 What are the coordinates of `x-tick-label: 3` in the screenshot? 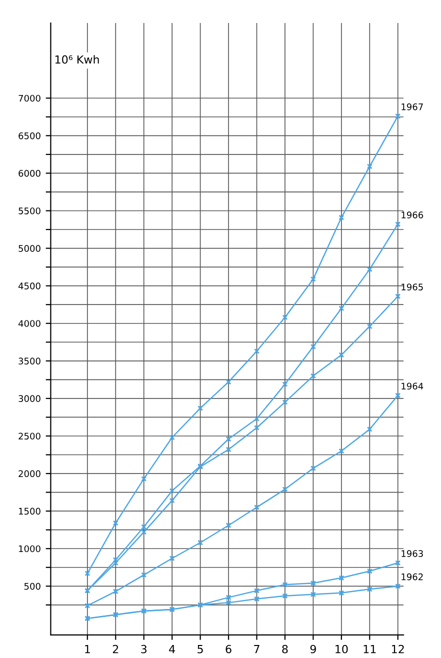 It's located at (143, 649).